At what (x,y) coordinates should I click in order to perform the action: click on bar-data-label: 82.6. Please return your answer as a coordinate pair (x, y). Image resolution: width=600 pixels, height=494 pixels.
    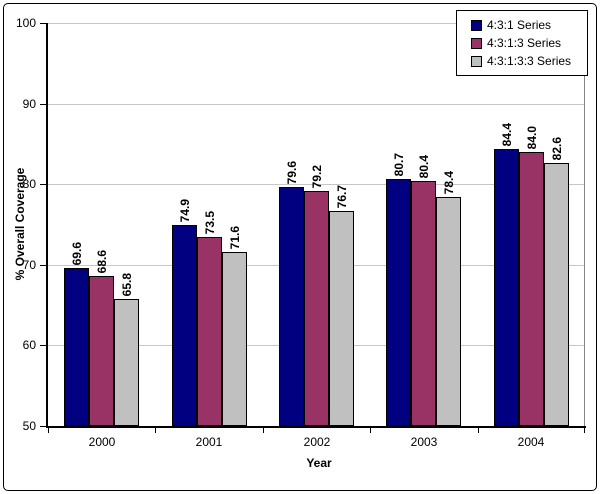
    Looking at the image, I should click on (557, 148).